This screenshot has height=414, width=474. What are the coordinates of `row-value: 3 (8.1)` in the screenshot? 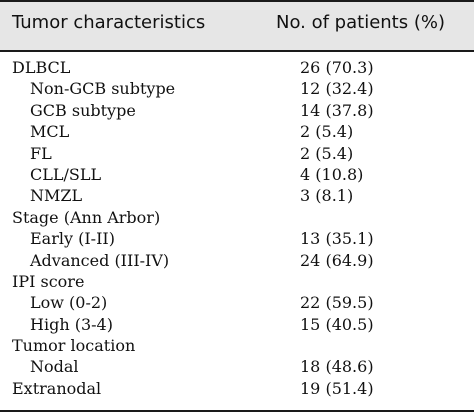 It's located at (327, 196).